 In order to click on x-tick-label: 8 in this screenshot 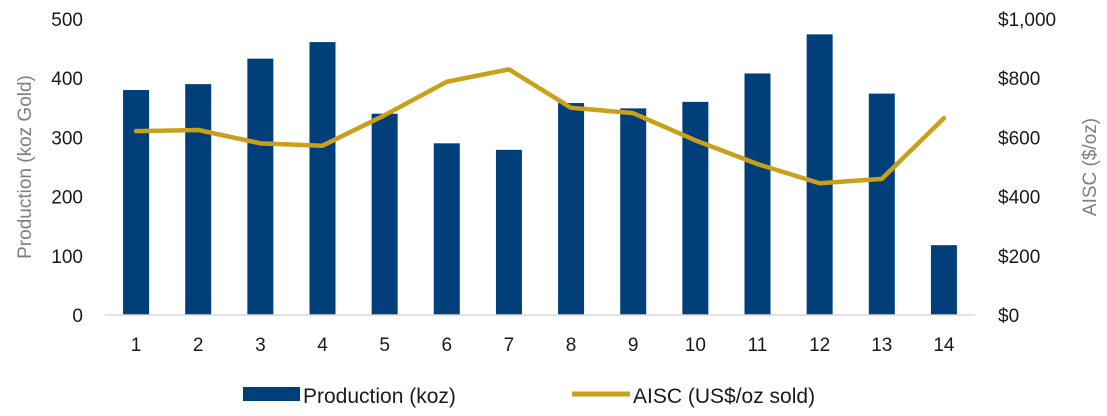, I will do `click(571, 345)`.